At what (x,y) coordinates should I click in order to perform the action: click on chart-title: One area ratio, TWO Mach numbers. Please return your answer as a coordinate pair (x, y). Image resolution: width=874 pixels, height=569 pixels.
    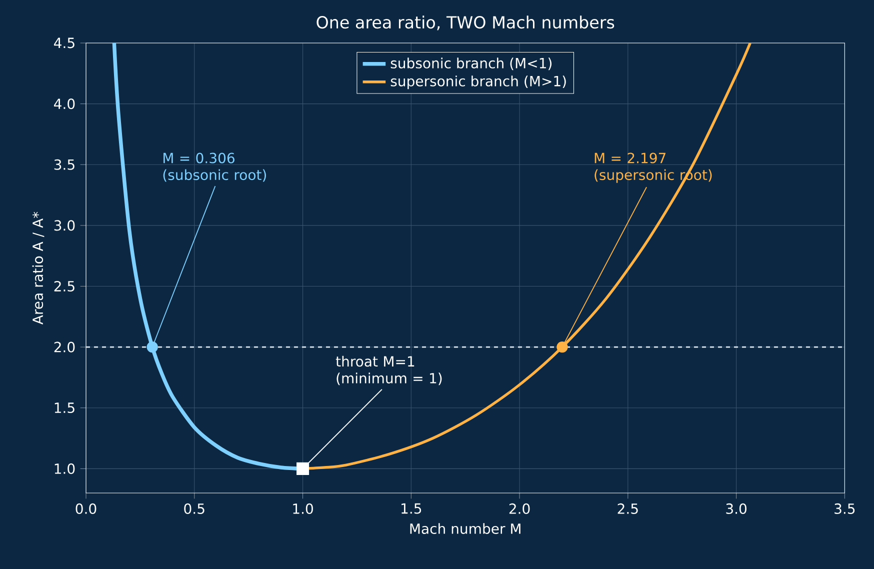
    Looking at the image, I should click on (465, 23).